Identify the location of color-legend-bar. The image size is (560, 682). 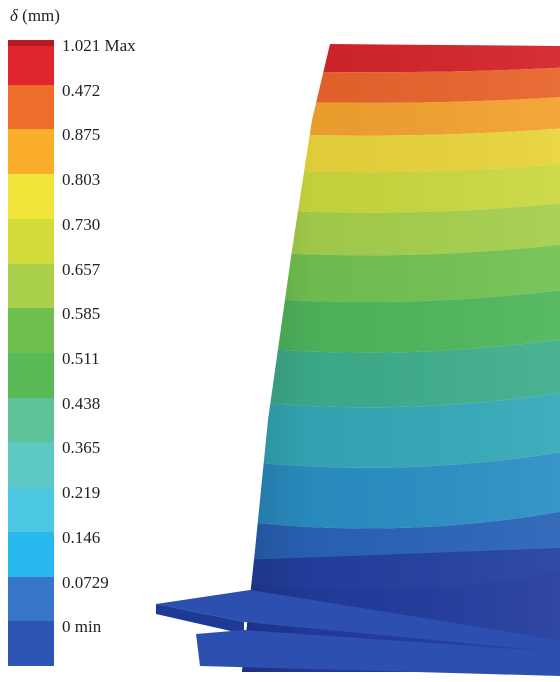
(31, 353).